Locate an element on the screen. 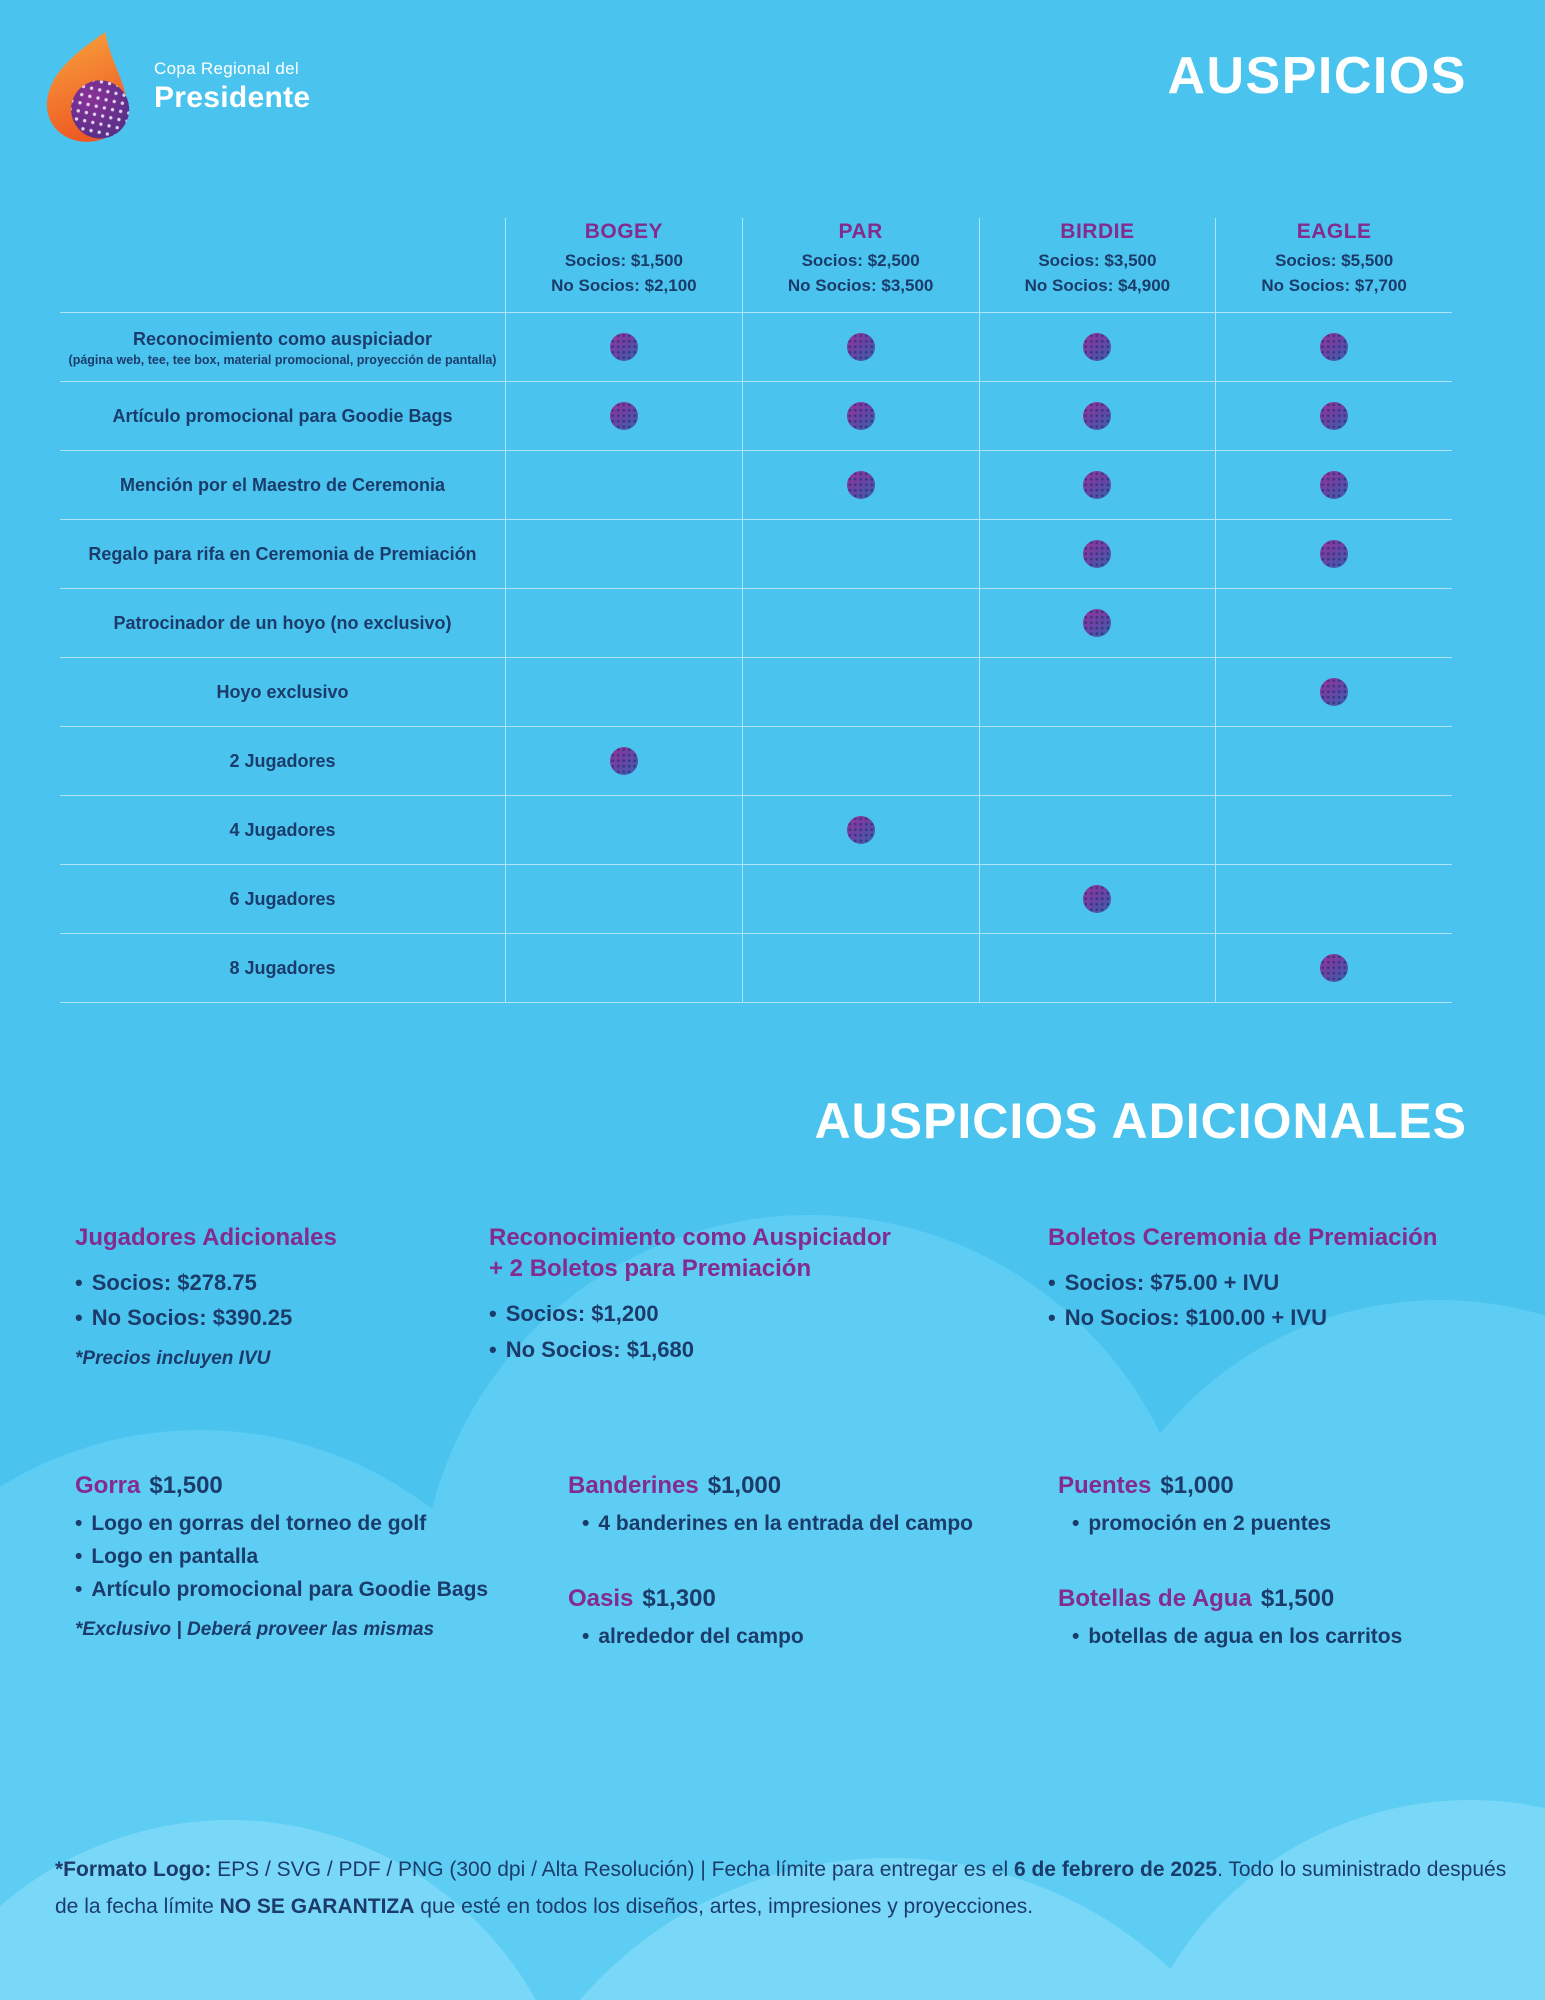 This screenshot has width=1545, height=2000. section-title-adicionales: AUSPICIOS ADICIONALES is located at coordinates (1140, 1121).